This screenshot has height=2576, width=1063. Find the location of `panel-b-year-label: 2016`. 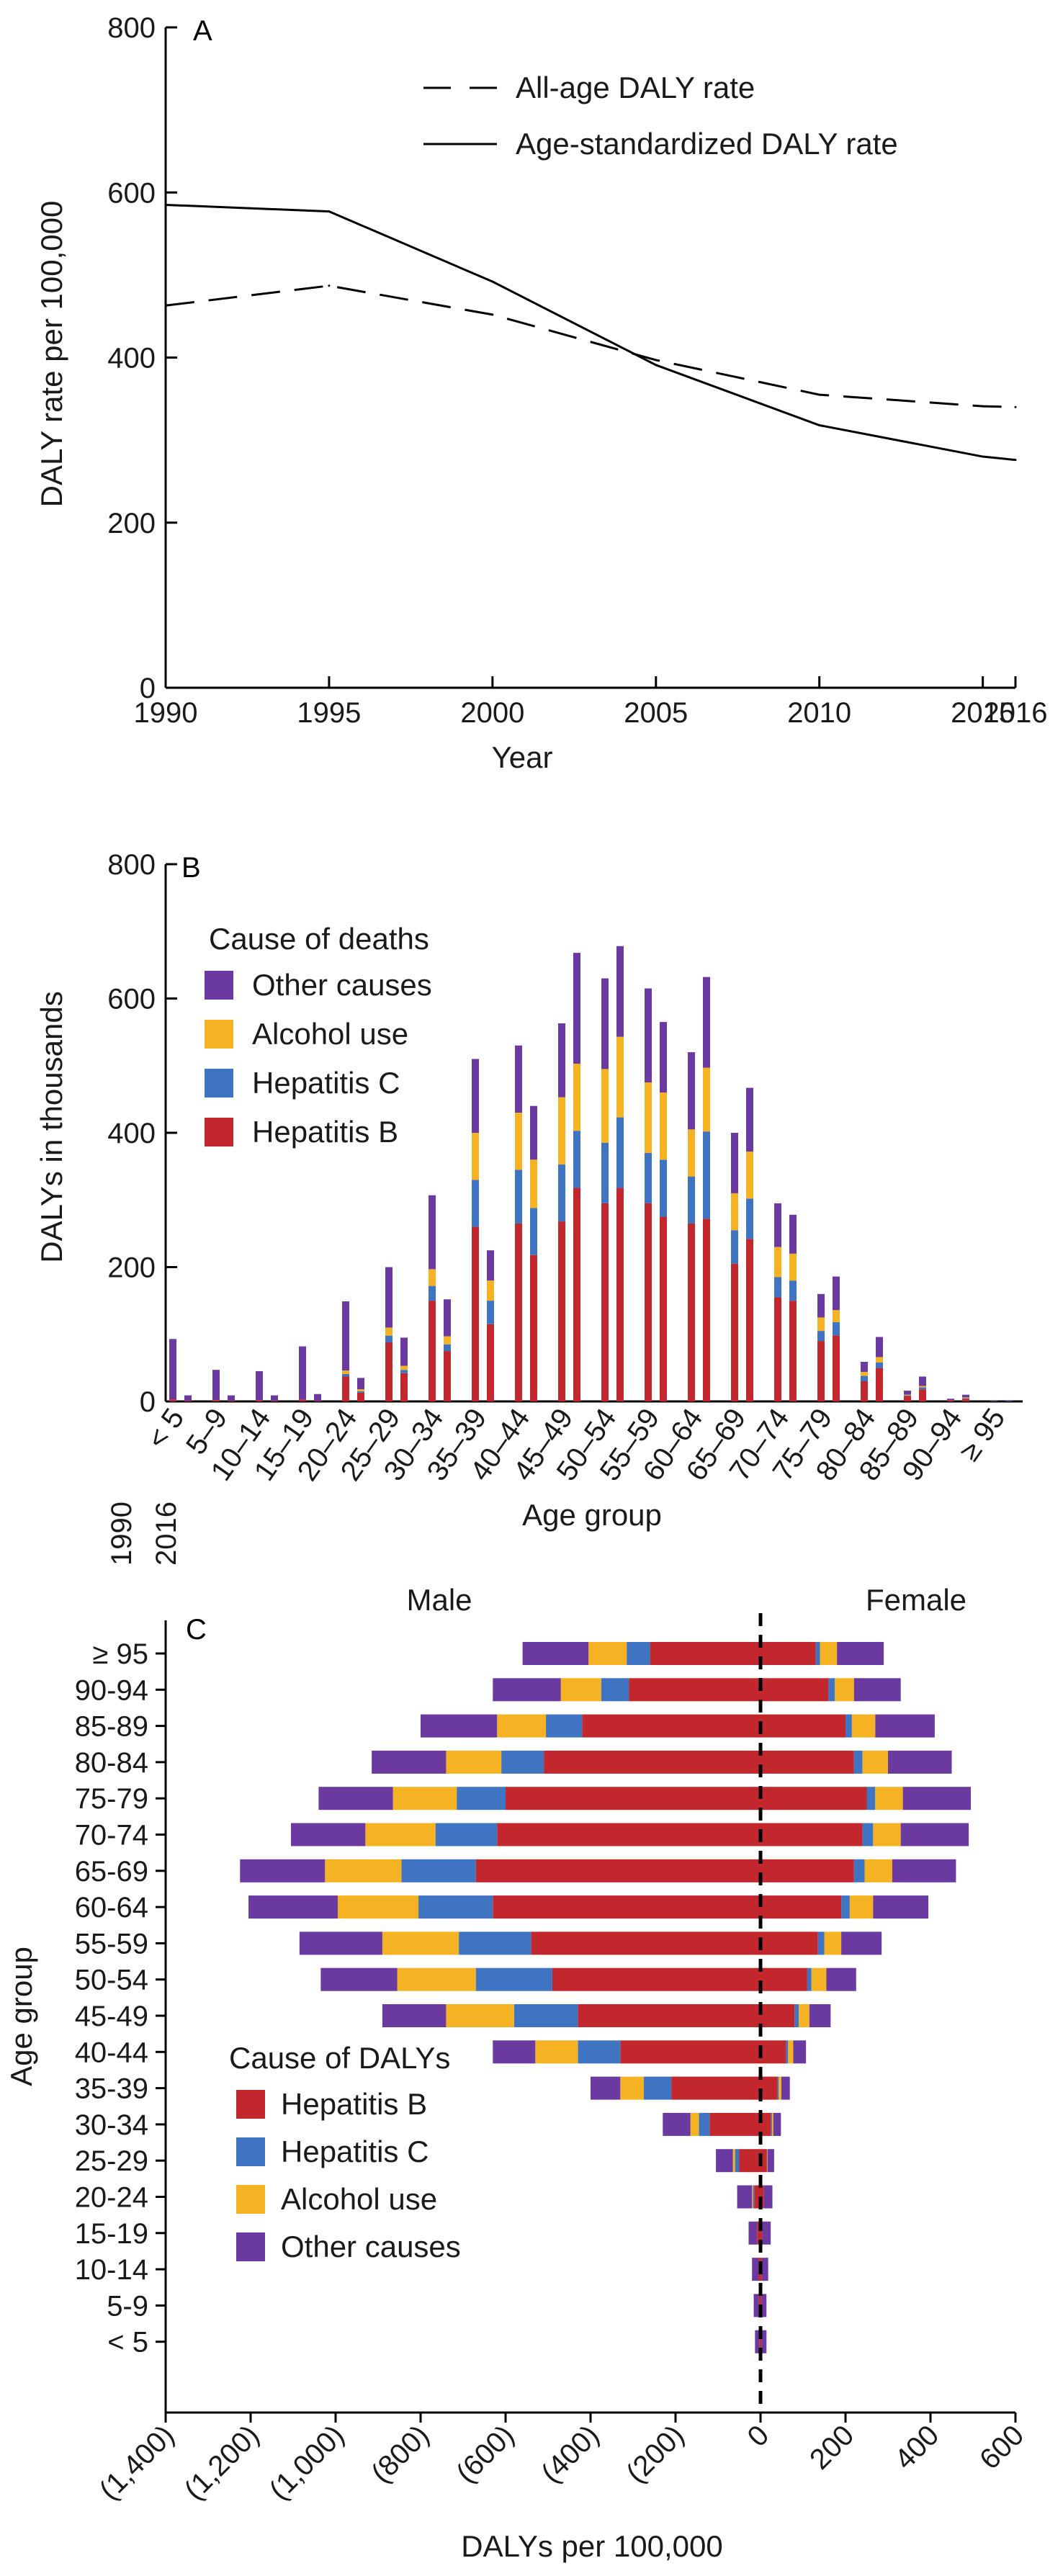

panel-b-year-label: 2016 is located at coordinates (166, 1534).